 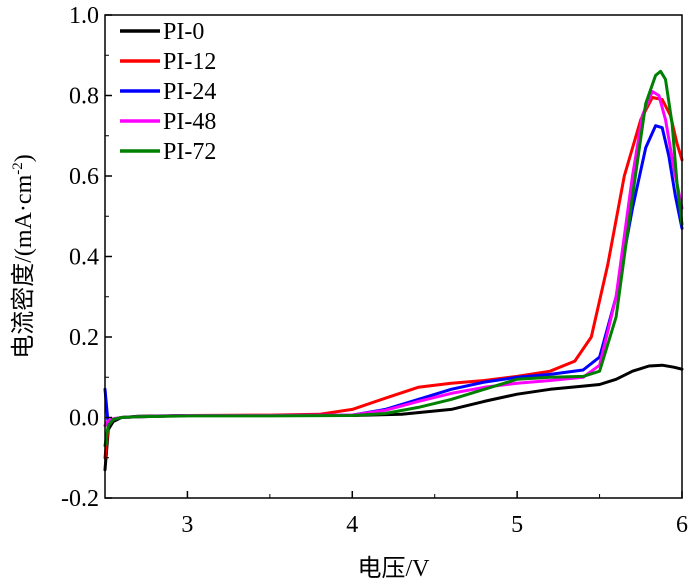 I want to click on y-tick-label: 0.0, so click(x=84, y=419).